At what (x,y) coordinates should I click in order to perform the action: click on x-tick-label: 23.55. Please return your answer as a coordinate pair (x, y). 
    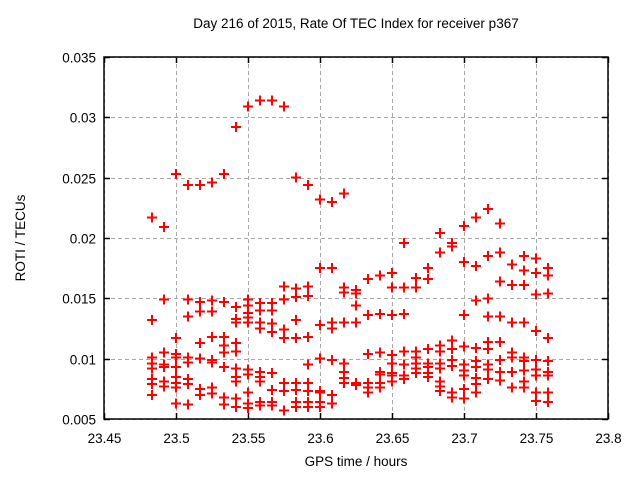
    Looking at the image, I should click on (249, 438).